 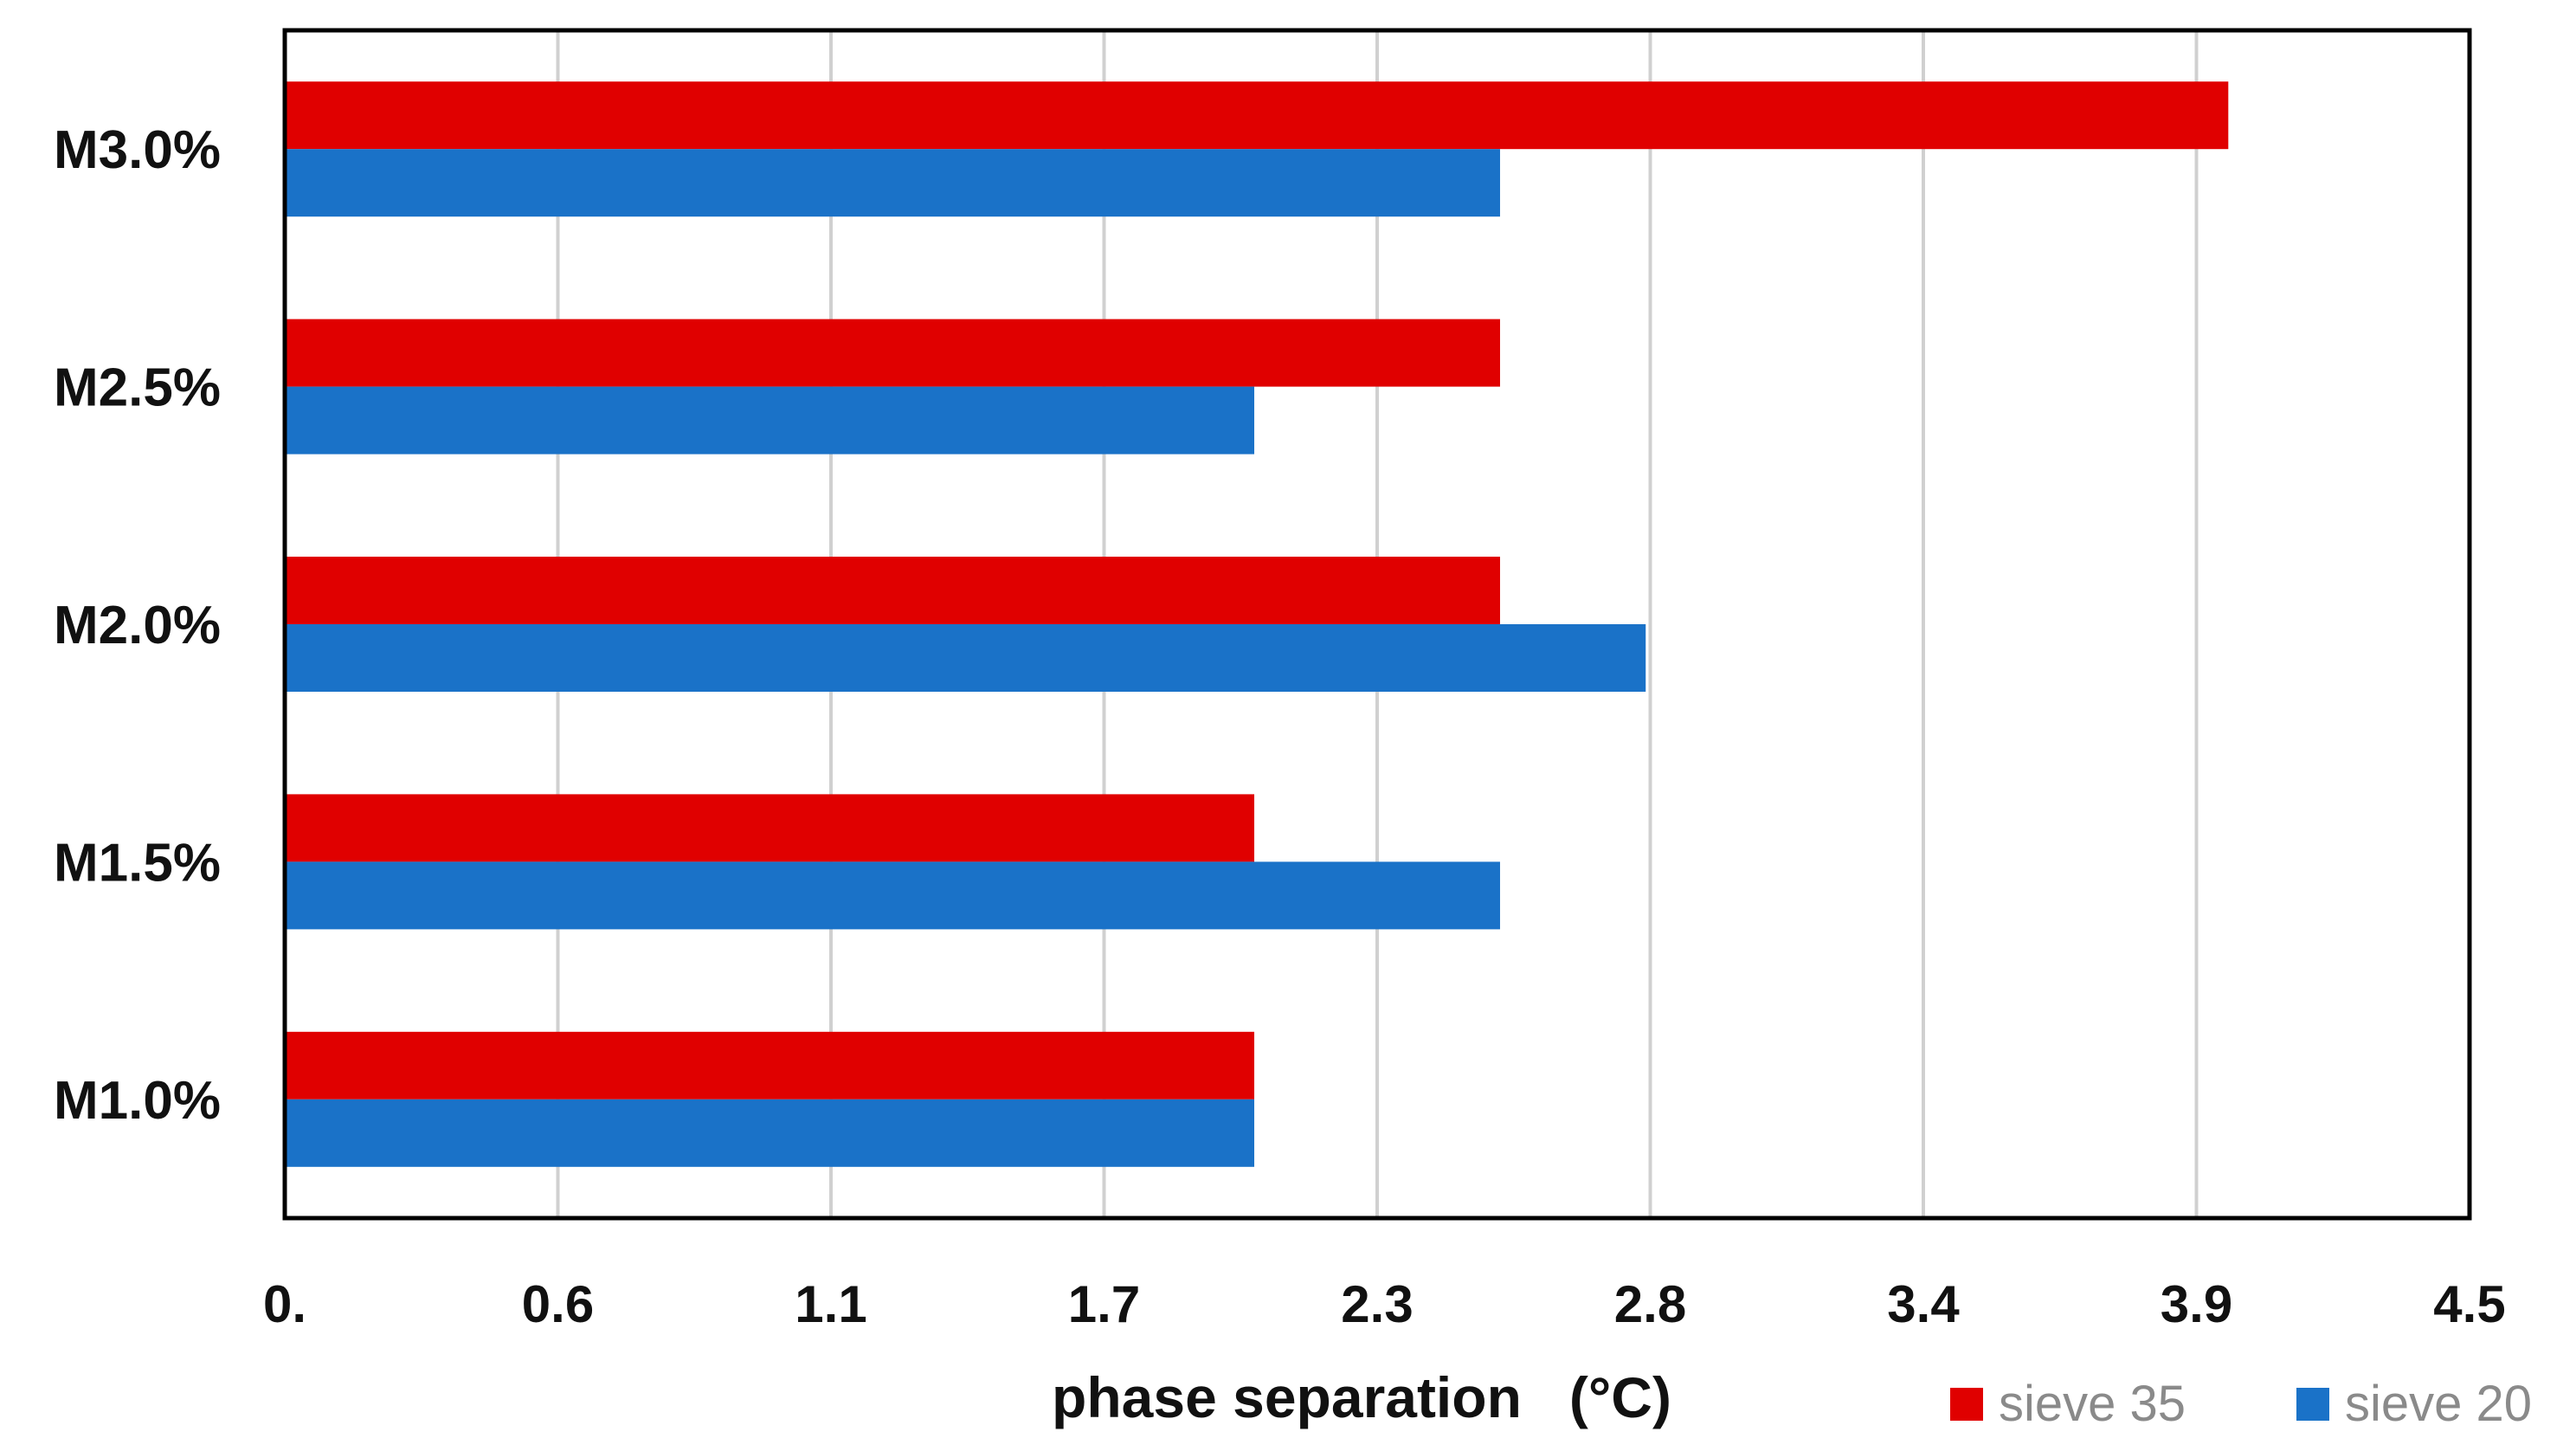 I want to click on x-tick-labels: 0. 0.6 1.1 1.7 2.3 2.8 3.4 3.9 4.5, so click(x=1384, y=1304).